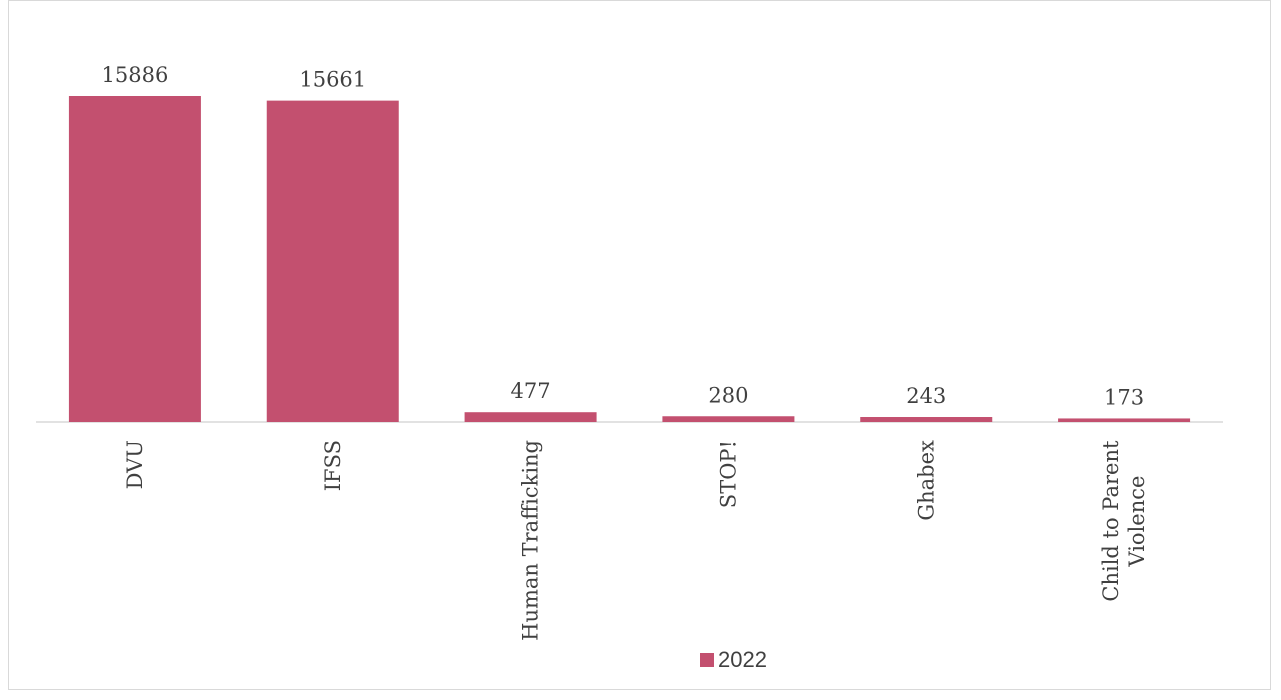 The width and height of the screenshot is (1281, 700). I want to click on category-label-line: DVU, so click(135, 464).